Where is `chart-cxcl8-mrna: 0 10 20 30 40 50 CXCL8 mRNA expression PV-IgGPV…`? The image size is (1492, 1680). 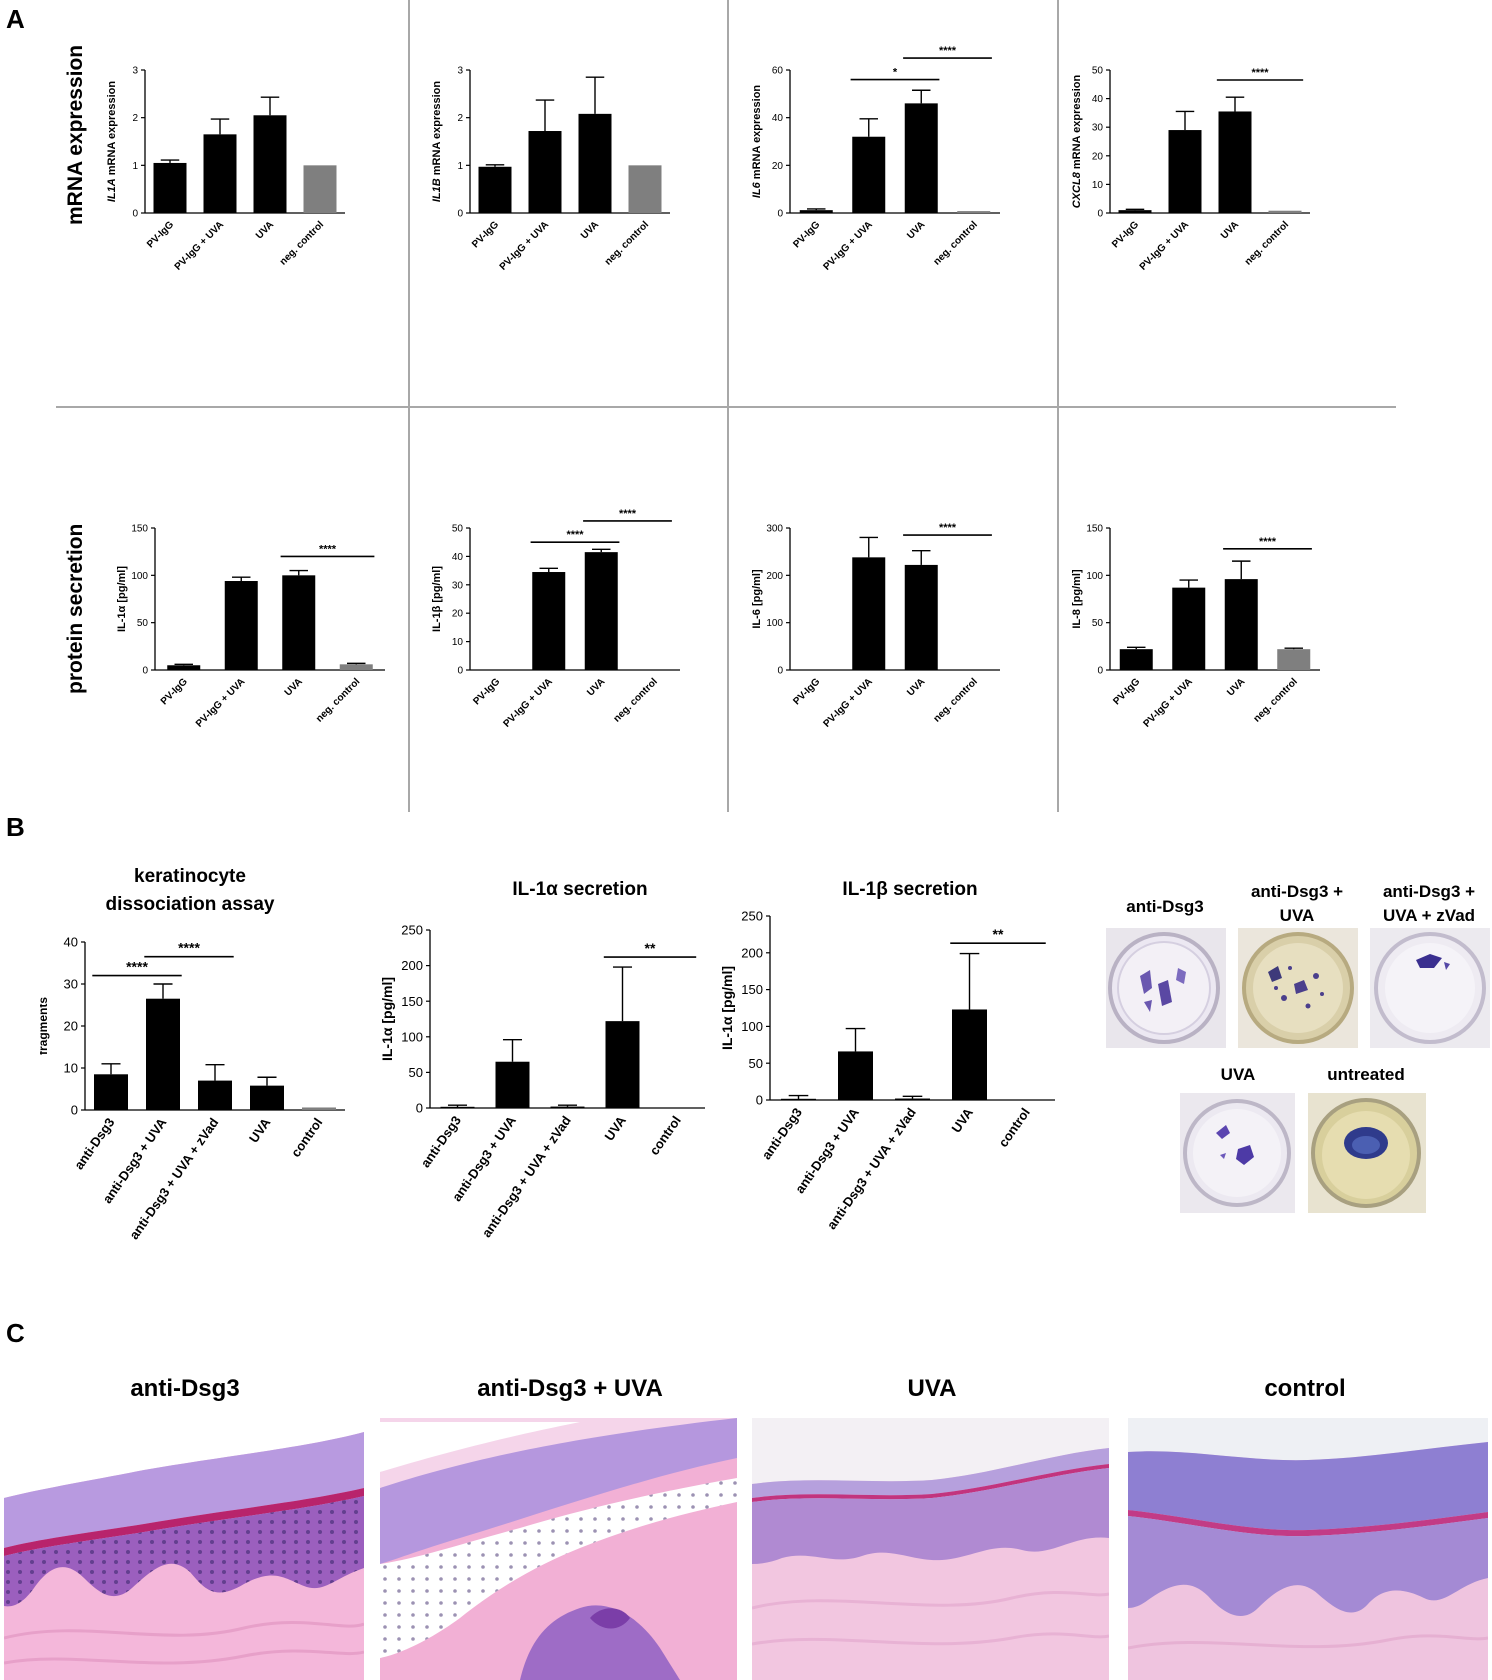
chart-cxcl8-mrna: 0 10 20 30 40 50 CXCL8 mRNA expression PV-IgGPV… is located at coordinates (1190, 169).